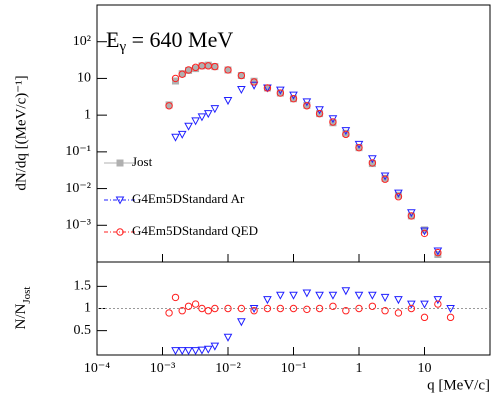 This screenshot has width=503, height=399. What do you see at coordinates (83, 330) in the screenshot?
I see `y-tick-label: 0.5` at bounding box center [83, 330].